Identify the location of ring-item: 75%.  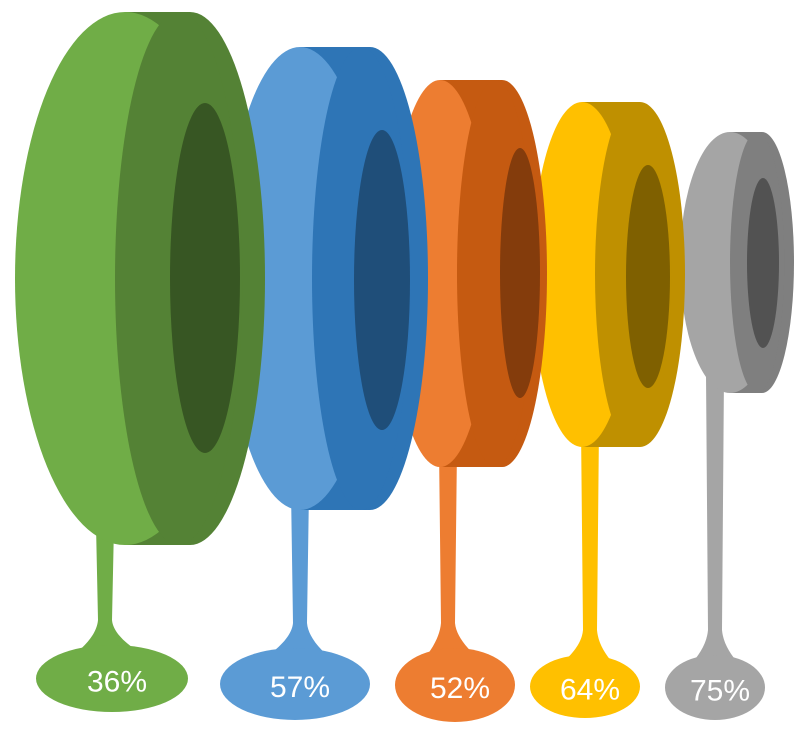
(729, 426).